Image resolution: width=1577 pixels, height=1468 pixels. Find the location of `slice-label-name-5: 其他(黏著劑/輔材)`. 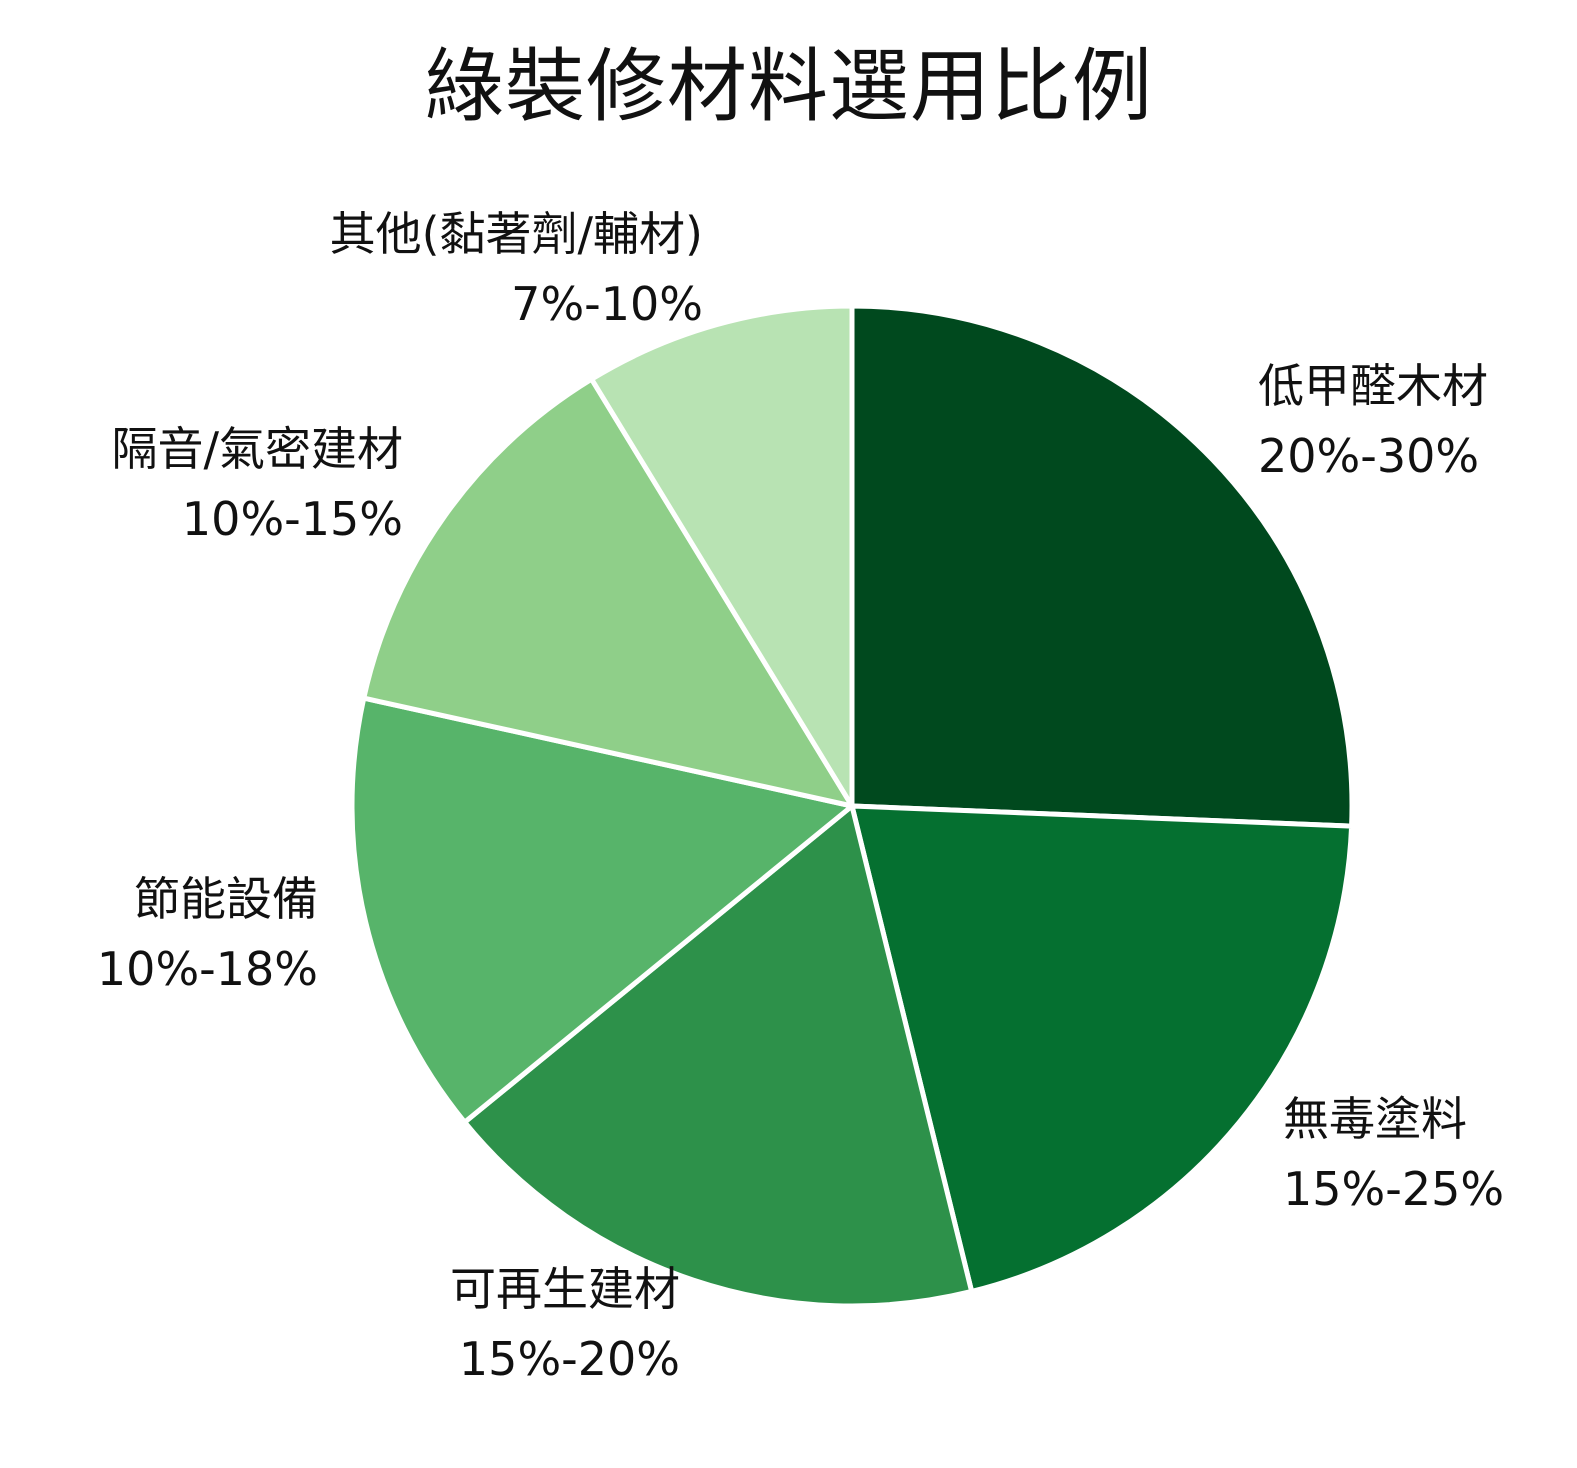

slice-label-name-5: 其他(黏著劑/輔材) is located at coordinates (516, 234).